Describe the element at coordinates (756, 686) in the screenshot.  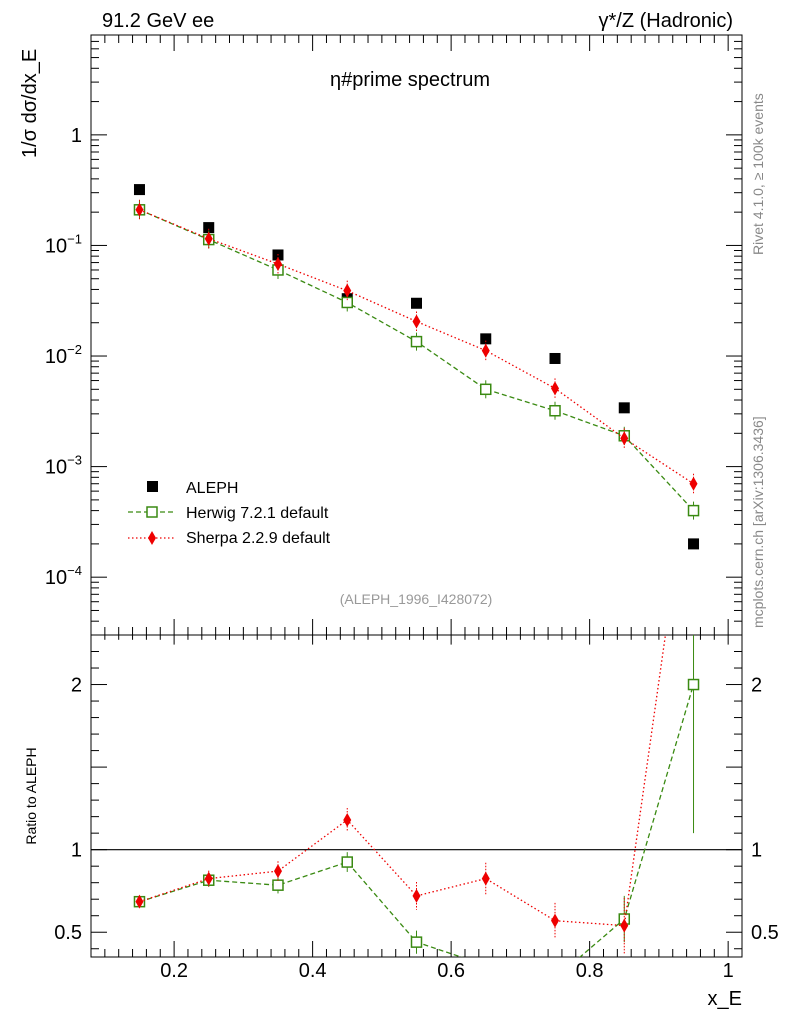
I see `ratio-ytick-label-right: 2` at that location.